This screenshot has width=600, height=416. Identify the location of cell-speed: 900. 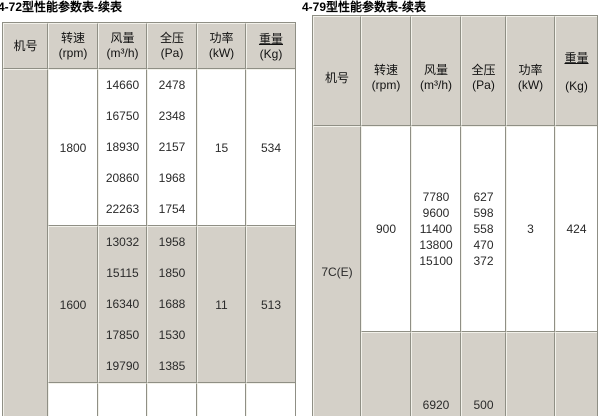
(386, 229).